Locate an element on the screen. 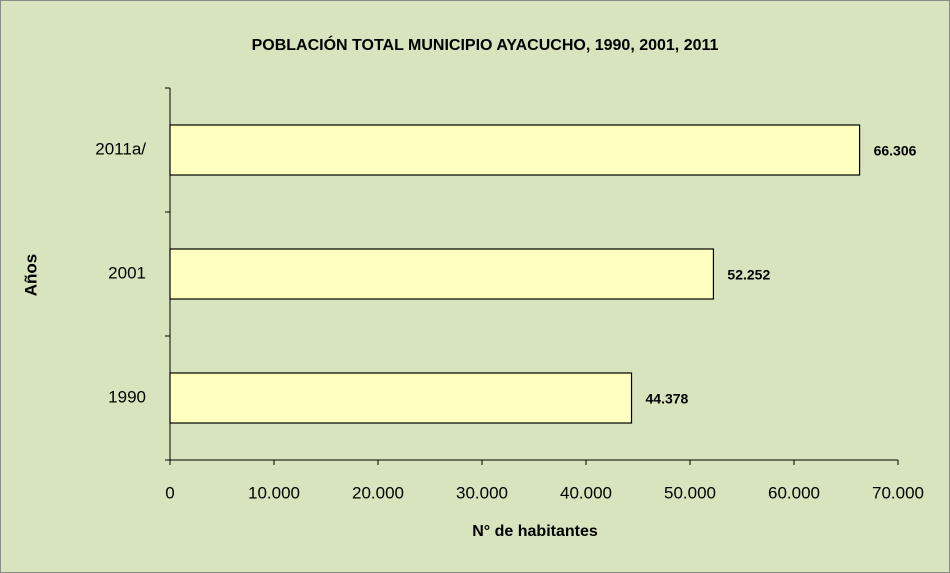  x-axis-label: N° de habitantes is located at coordinates (535, 531).